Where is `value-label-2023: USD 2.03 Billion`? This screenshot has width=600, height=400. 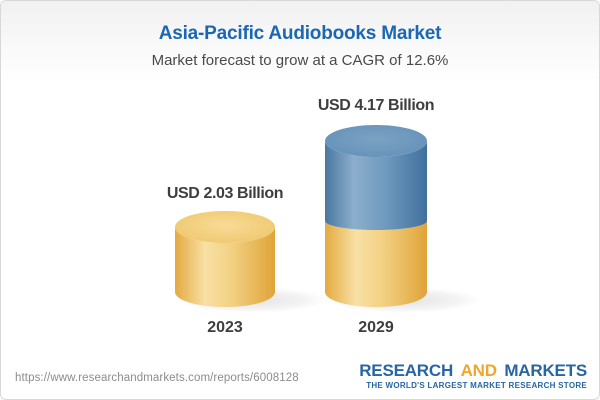
value-label-2023: USD 2.03 Billion is located at coordinates (225, 193).